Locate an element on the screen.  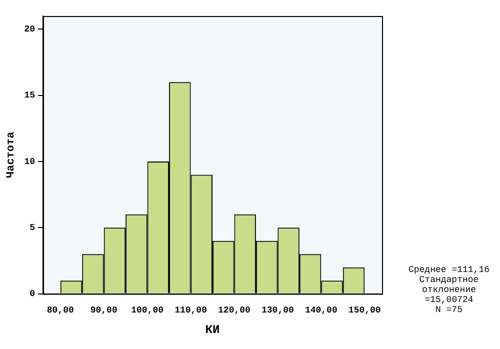
x-tick-label: 140,00 is located at coordinates (321, 310).